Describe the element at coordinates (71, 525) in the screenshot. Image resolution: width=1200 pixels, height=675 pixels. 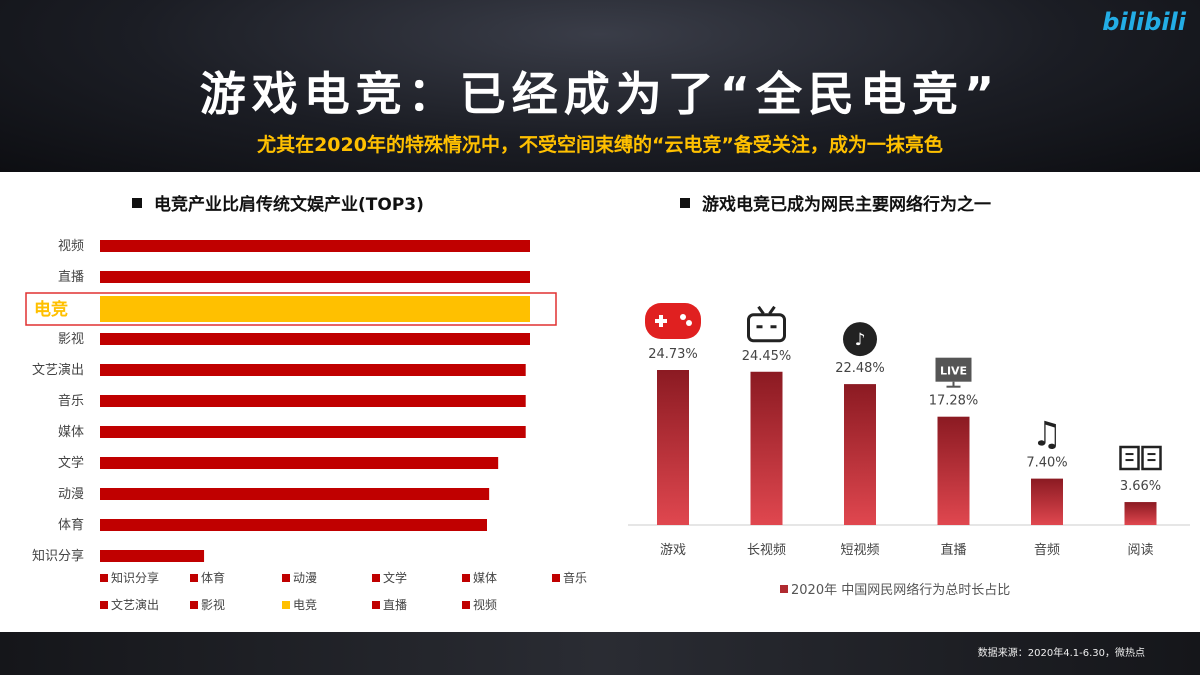
I see `category-label: 体育` at that location.